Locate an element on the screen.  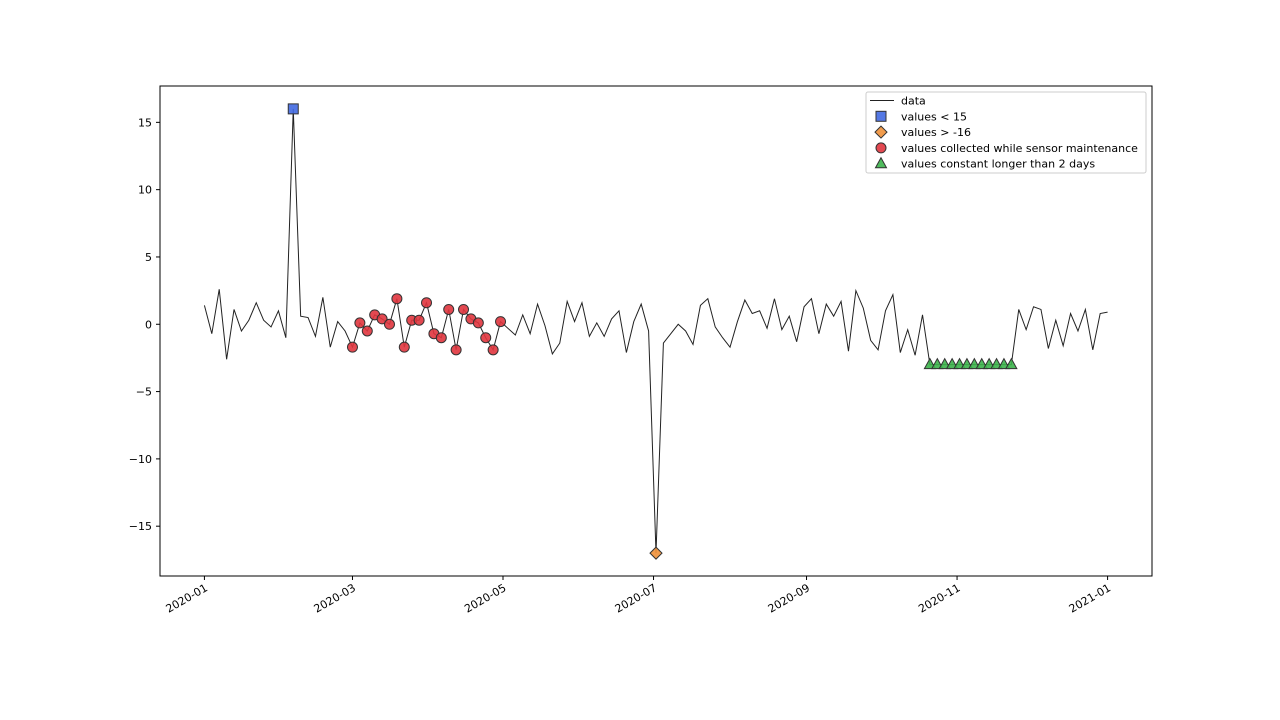
x-tick-label: 2020-09 is located at coordinates (789, 598).